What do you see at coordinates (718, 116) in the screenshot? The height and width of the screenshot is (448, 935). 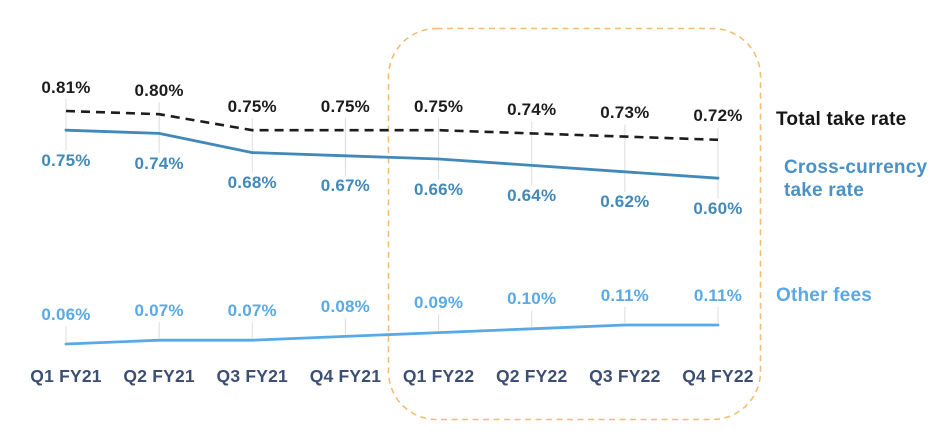 I see `total-take-rate-value-label: 0.72%` at bounding box center [718, 116].